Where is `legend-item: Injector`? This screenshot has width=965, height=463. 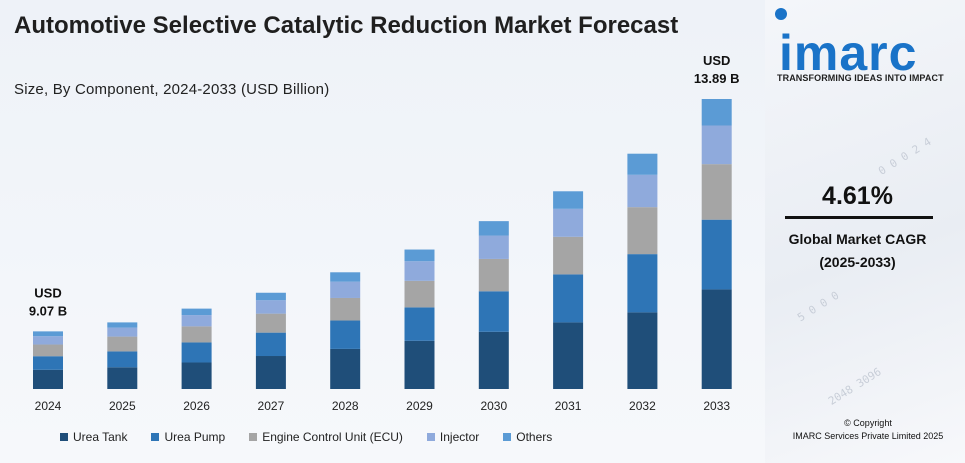
legend-item: Injector is located at coordinates (453, 437).